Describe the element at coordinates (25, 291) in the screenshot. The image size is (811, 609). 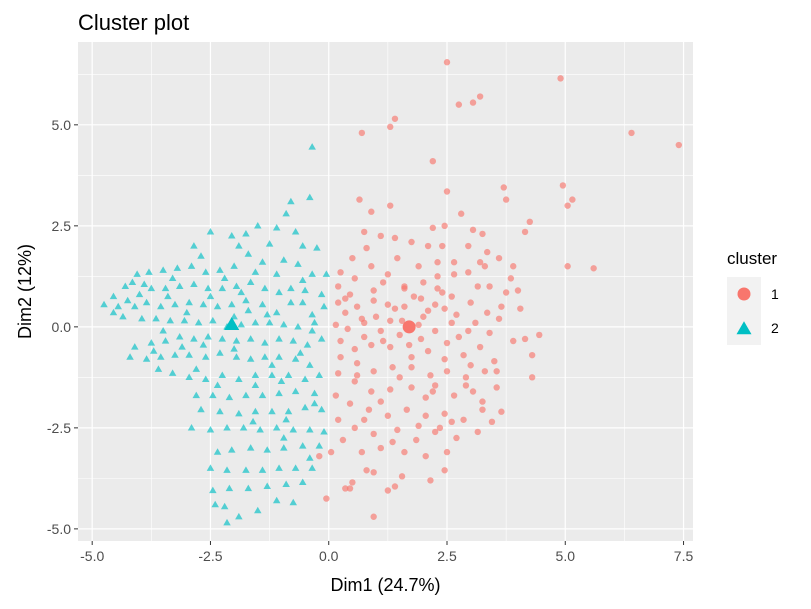
I see `y-axis-title: Dim2 (12%)` at that location.